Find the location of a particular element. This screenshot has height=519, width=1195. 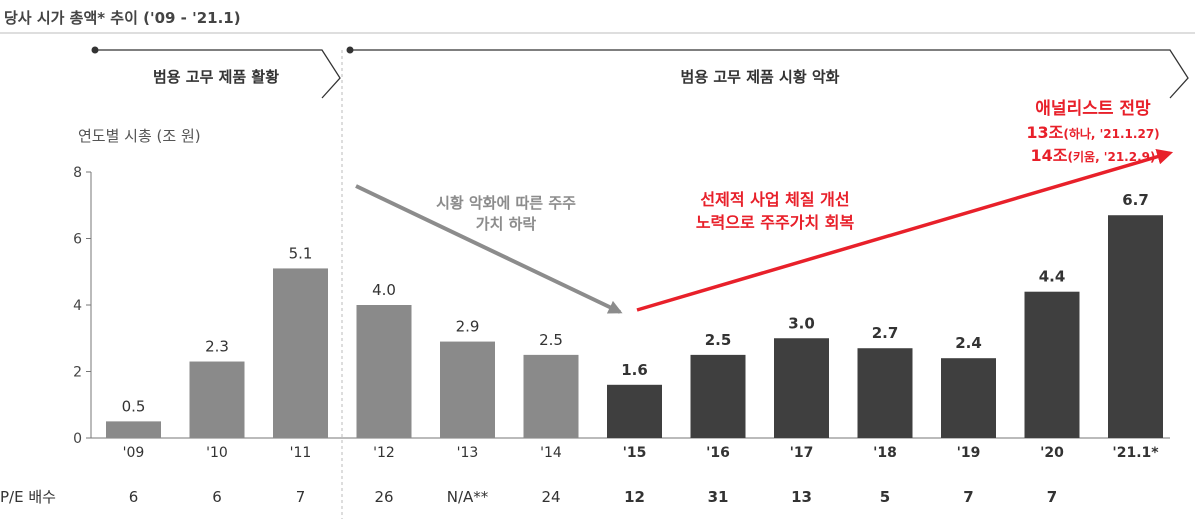

bar-value-label: 2.3 is located at coordinates (217, 347).